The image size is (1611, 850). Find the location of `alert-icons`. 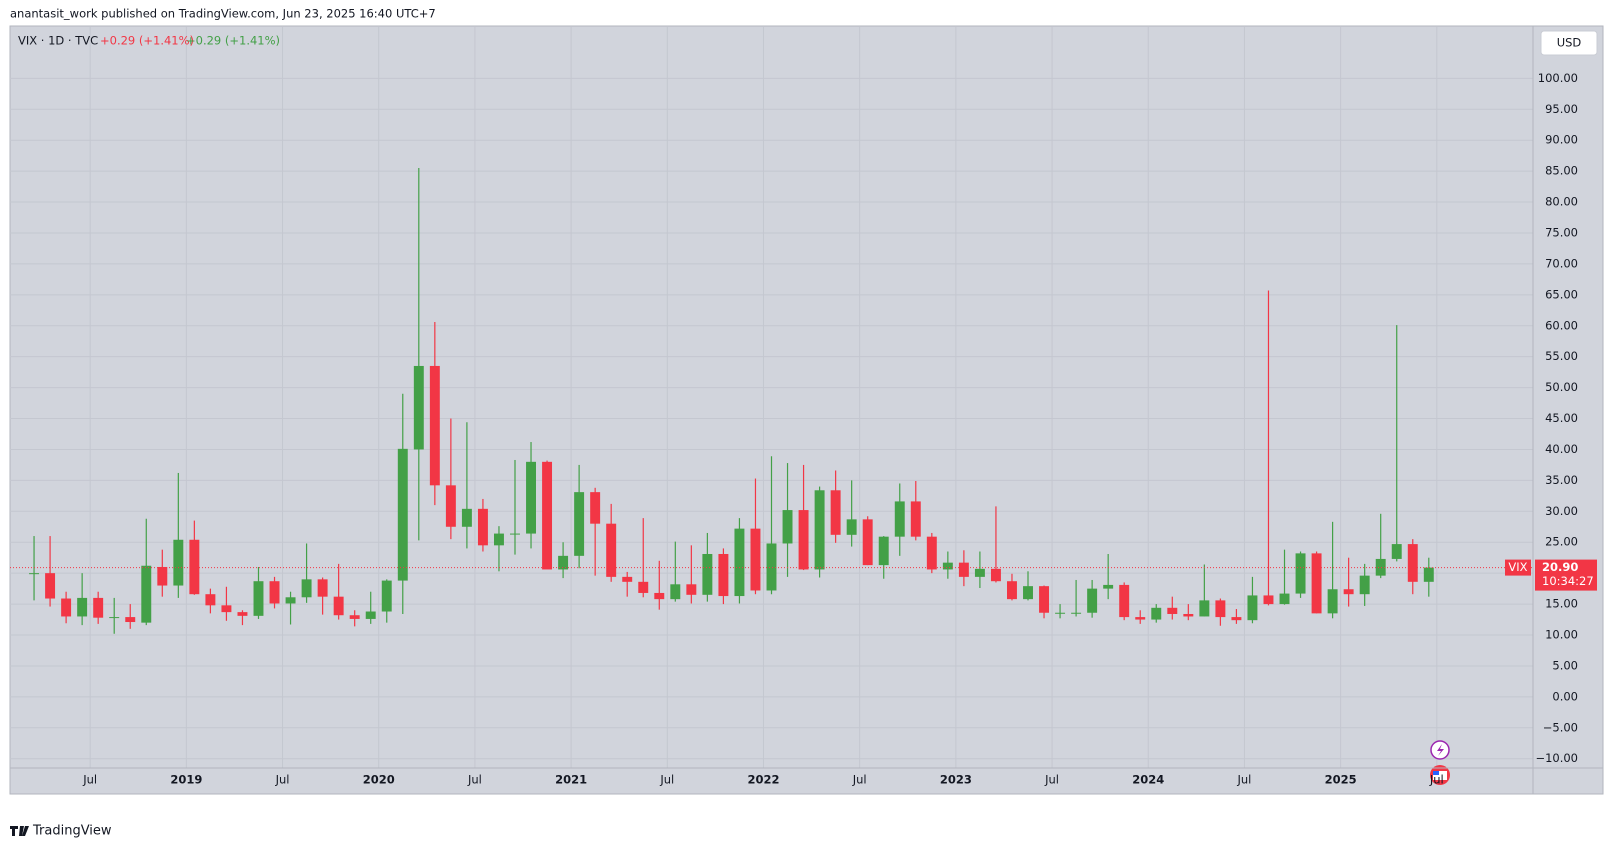

alert-icons is located at coordinates (1440, 762).